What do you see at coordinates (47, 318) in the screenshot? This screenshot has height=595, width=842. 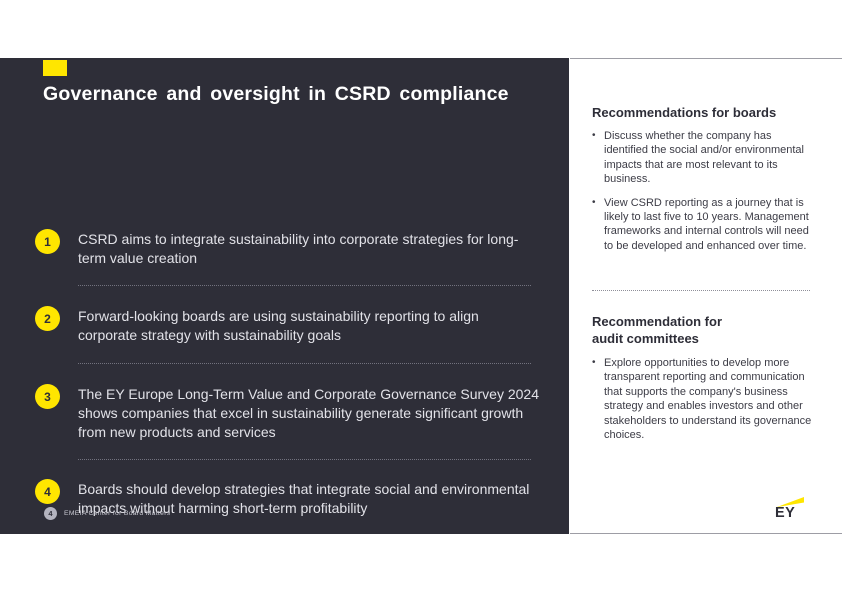 I see `item-number-badge: 2` at bounding box center [47, 318].